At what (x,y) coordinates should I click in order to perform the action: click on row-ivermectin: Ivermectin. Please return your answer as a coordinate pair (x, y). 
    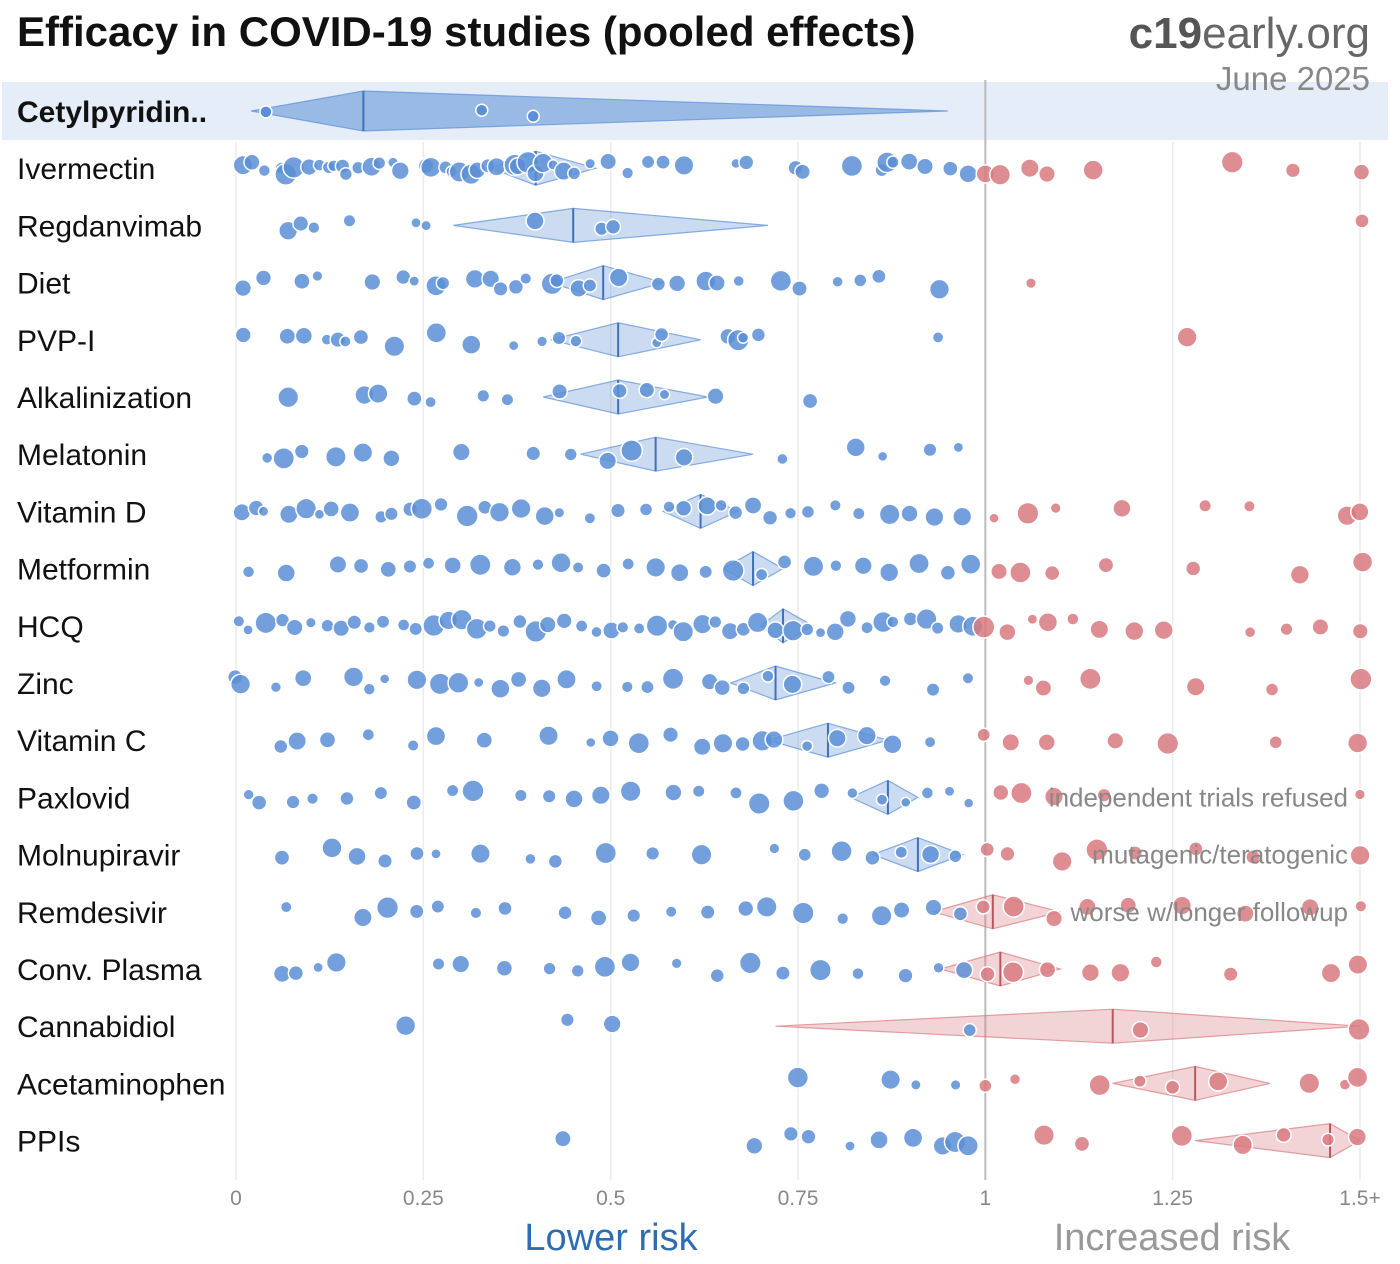
    Looking at the image, I should click on (694, 168).